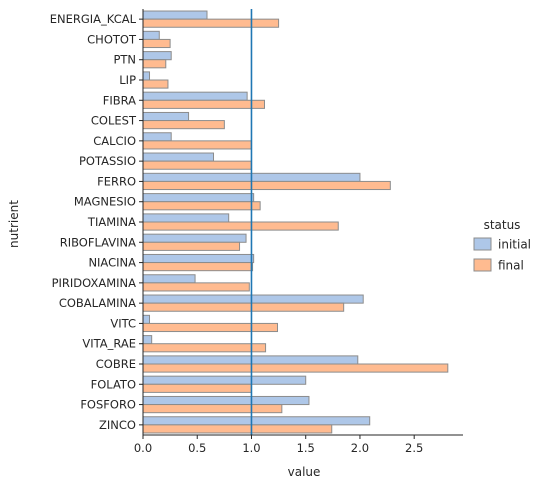 The width and height of the screenshot is (560, 489). What do you see at coordinates (98, 242) in the screenshot?
I see `y-tick-label: RIBOFLAVINA` at bounding box center [98, 242].